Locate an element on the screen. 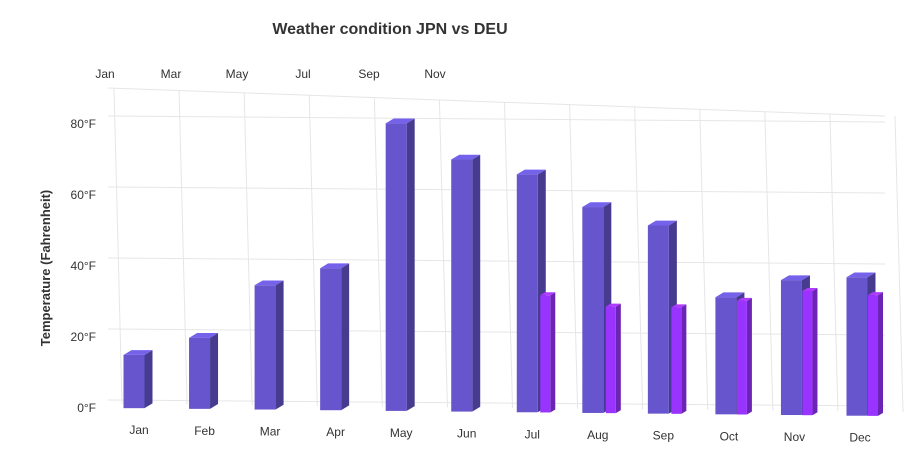 The image size is (921, 474). x-top-tick-label: Mar is located at coordinates (171, 74).